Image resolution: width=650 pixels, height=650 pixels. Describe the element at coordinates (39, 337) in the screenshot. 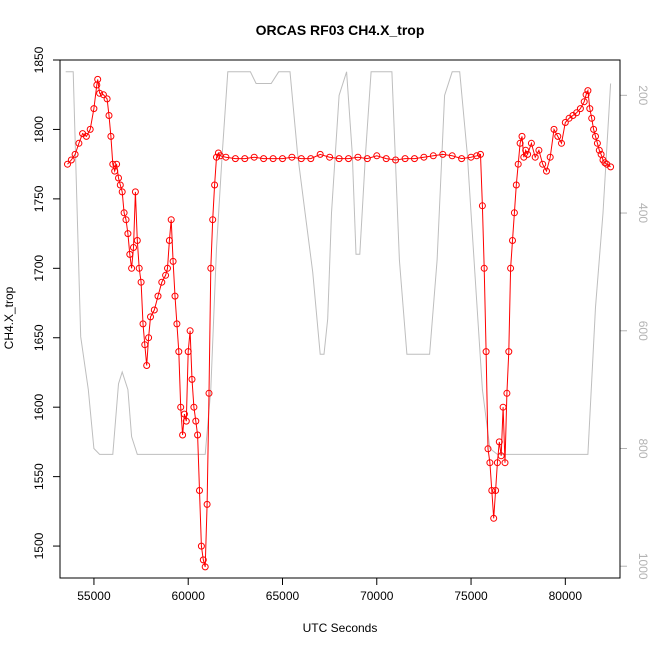

I see `y-tick-label: 1650` at that location.